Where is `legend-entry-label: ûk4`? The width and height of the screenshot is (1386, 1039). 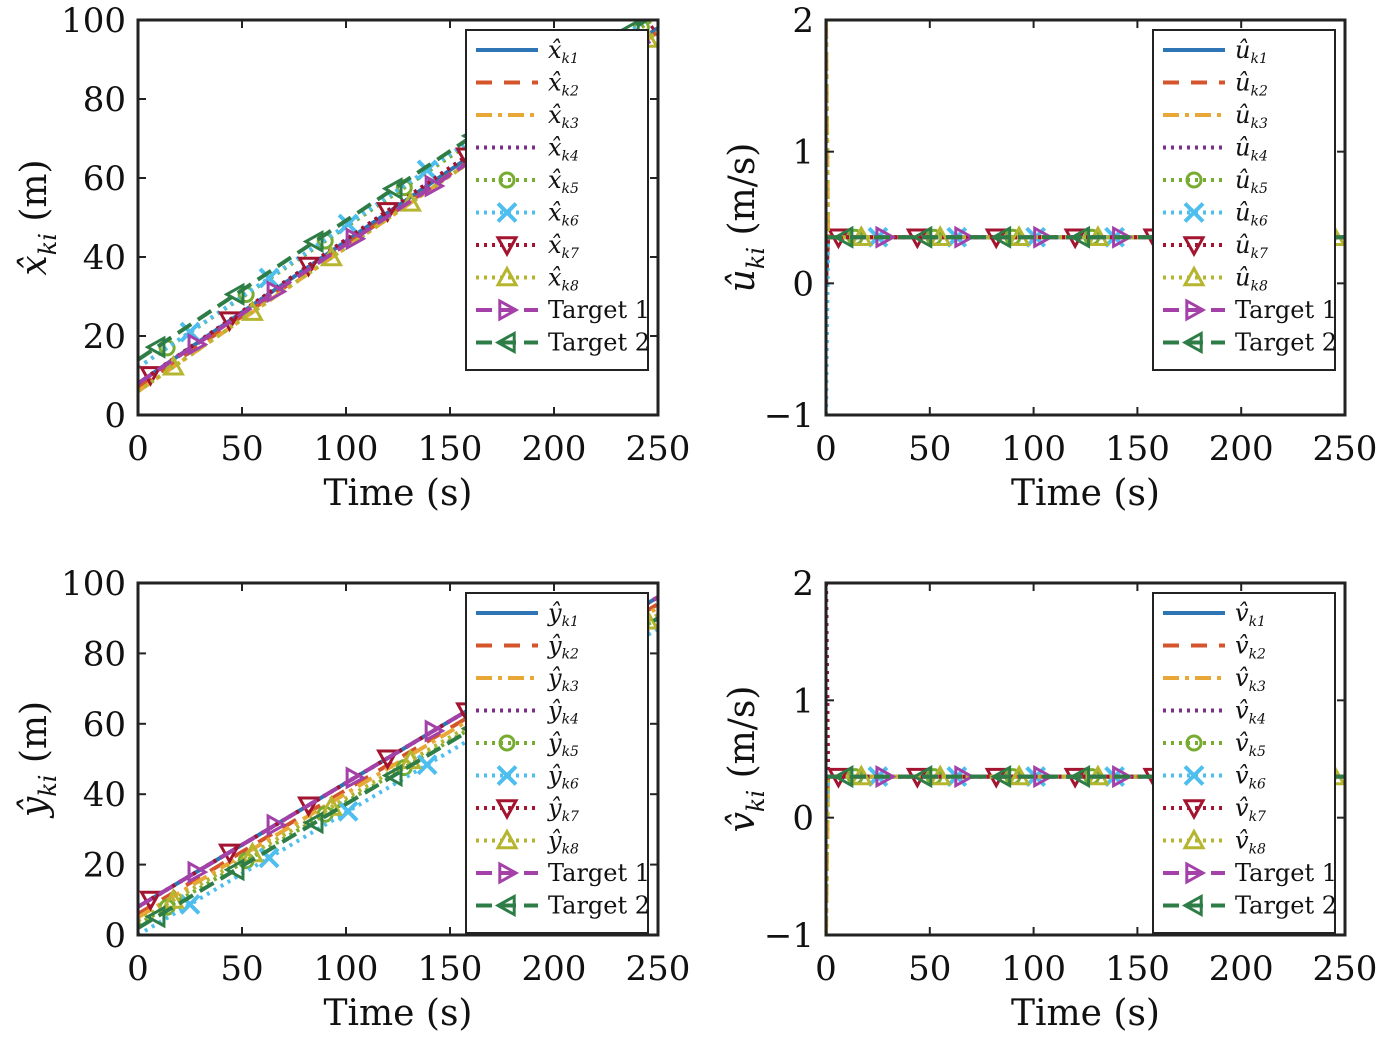 legend-entry-label: ûk4 is located at coordinates (1251, 149).